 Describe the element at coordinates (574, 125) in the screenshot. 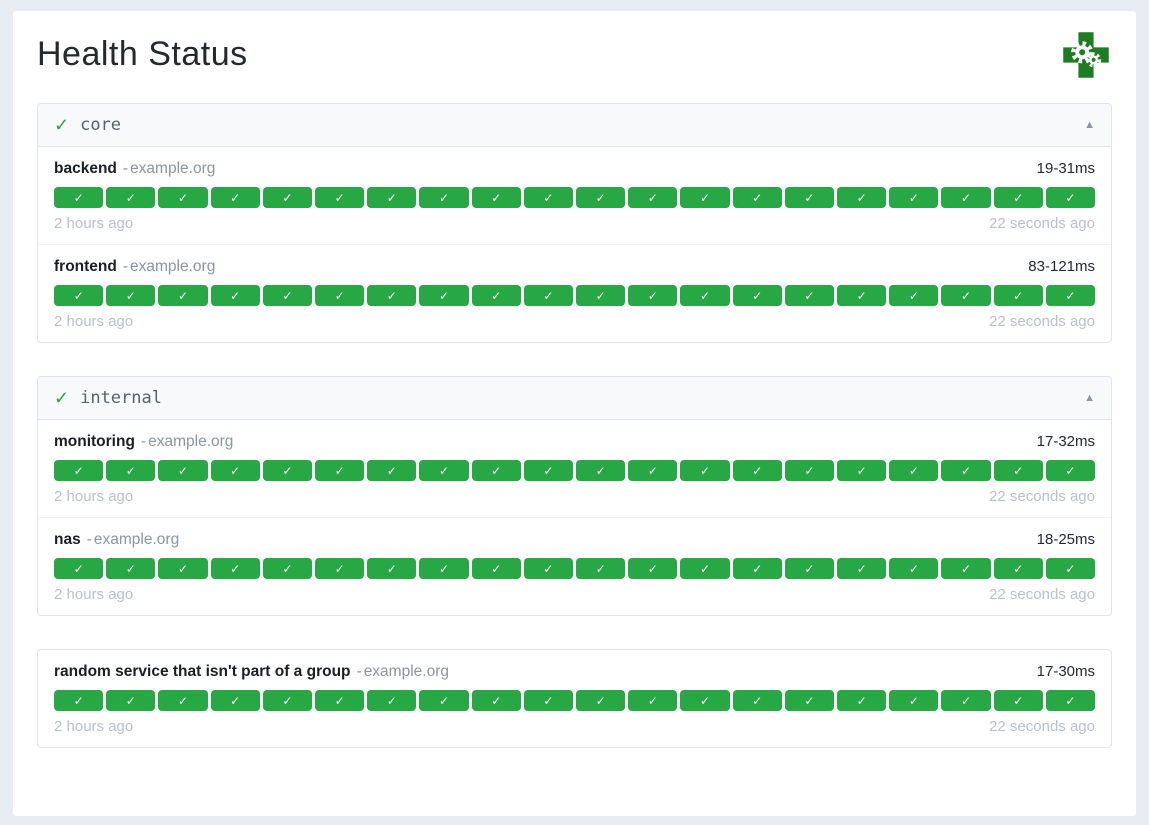

I see `group-header-core: ✓ core ▲` at that location.